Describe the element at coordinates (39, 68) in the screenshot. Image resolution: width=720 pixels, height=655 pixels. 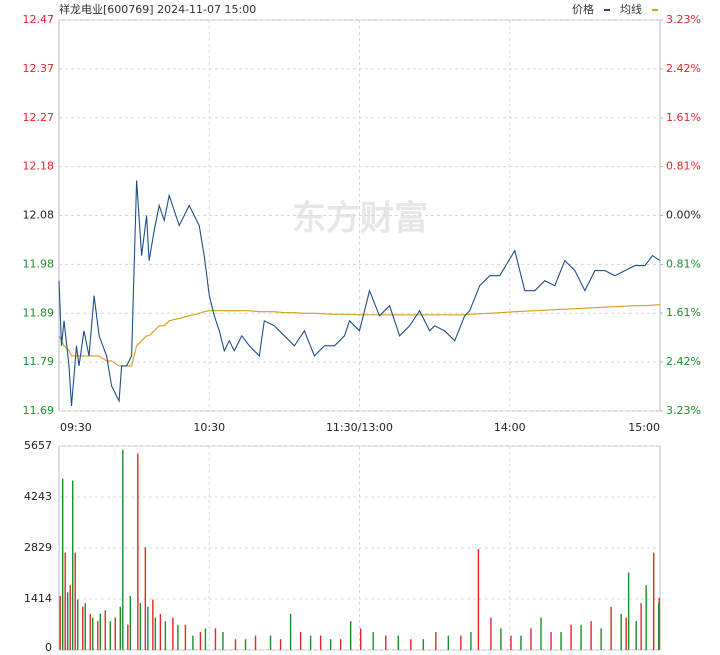
I see `y-tick-label: 12.37` at that location.